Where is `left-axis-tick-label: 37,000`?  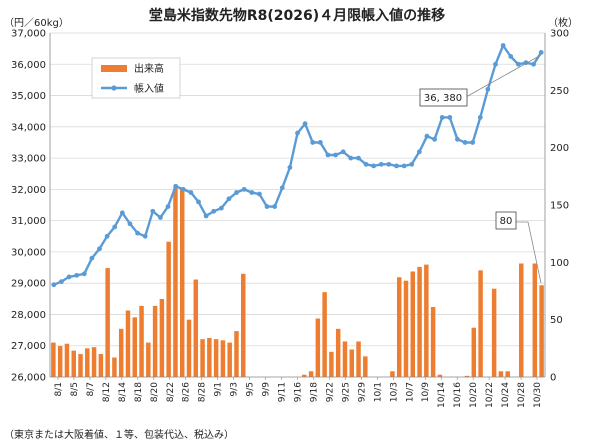
left-axis-tick-label: 37,000 is located at coordinates (28, 34).